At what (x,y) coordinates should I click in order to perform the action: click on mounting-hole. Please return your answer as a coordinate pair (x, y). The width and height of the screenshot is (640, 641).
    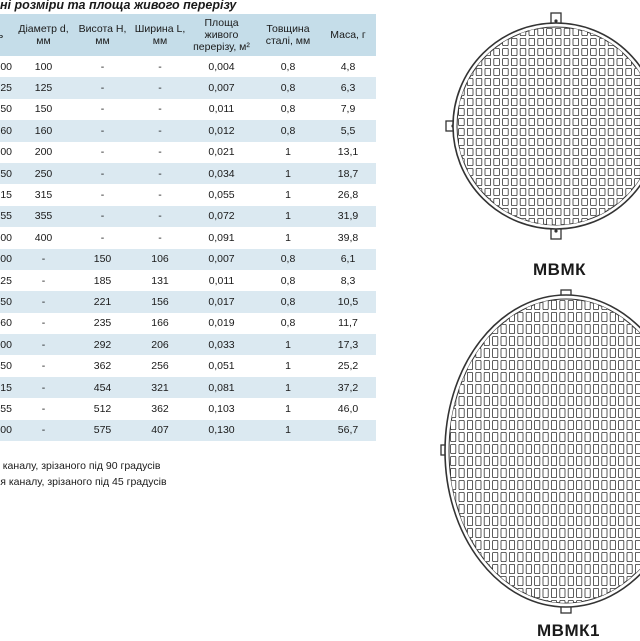
    Looking at the image, I should click on (556, 21).